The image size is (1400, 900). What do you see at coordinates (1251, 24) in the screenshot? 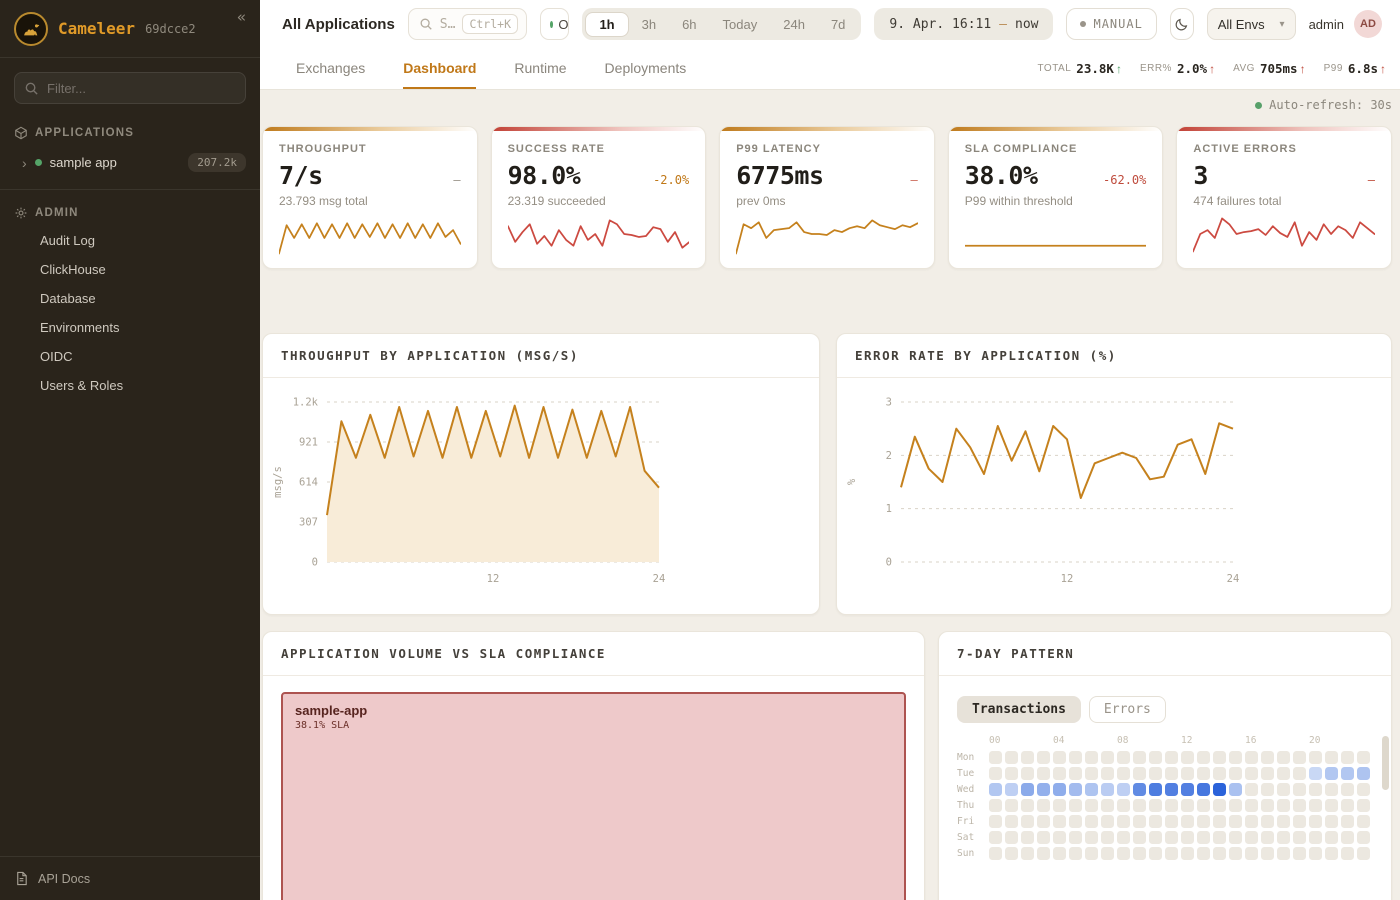
I see `environment-select: All Envs ▾` at bounding box center [1251, 24].